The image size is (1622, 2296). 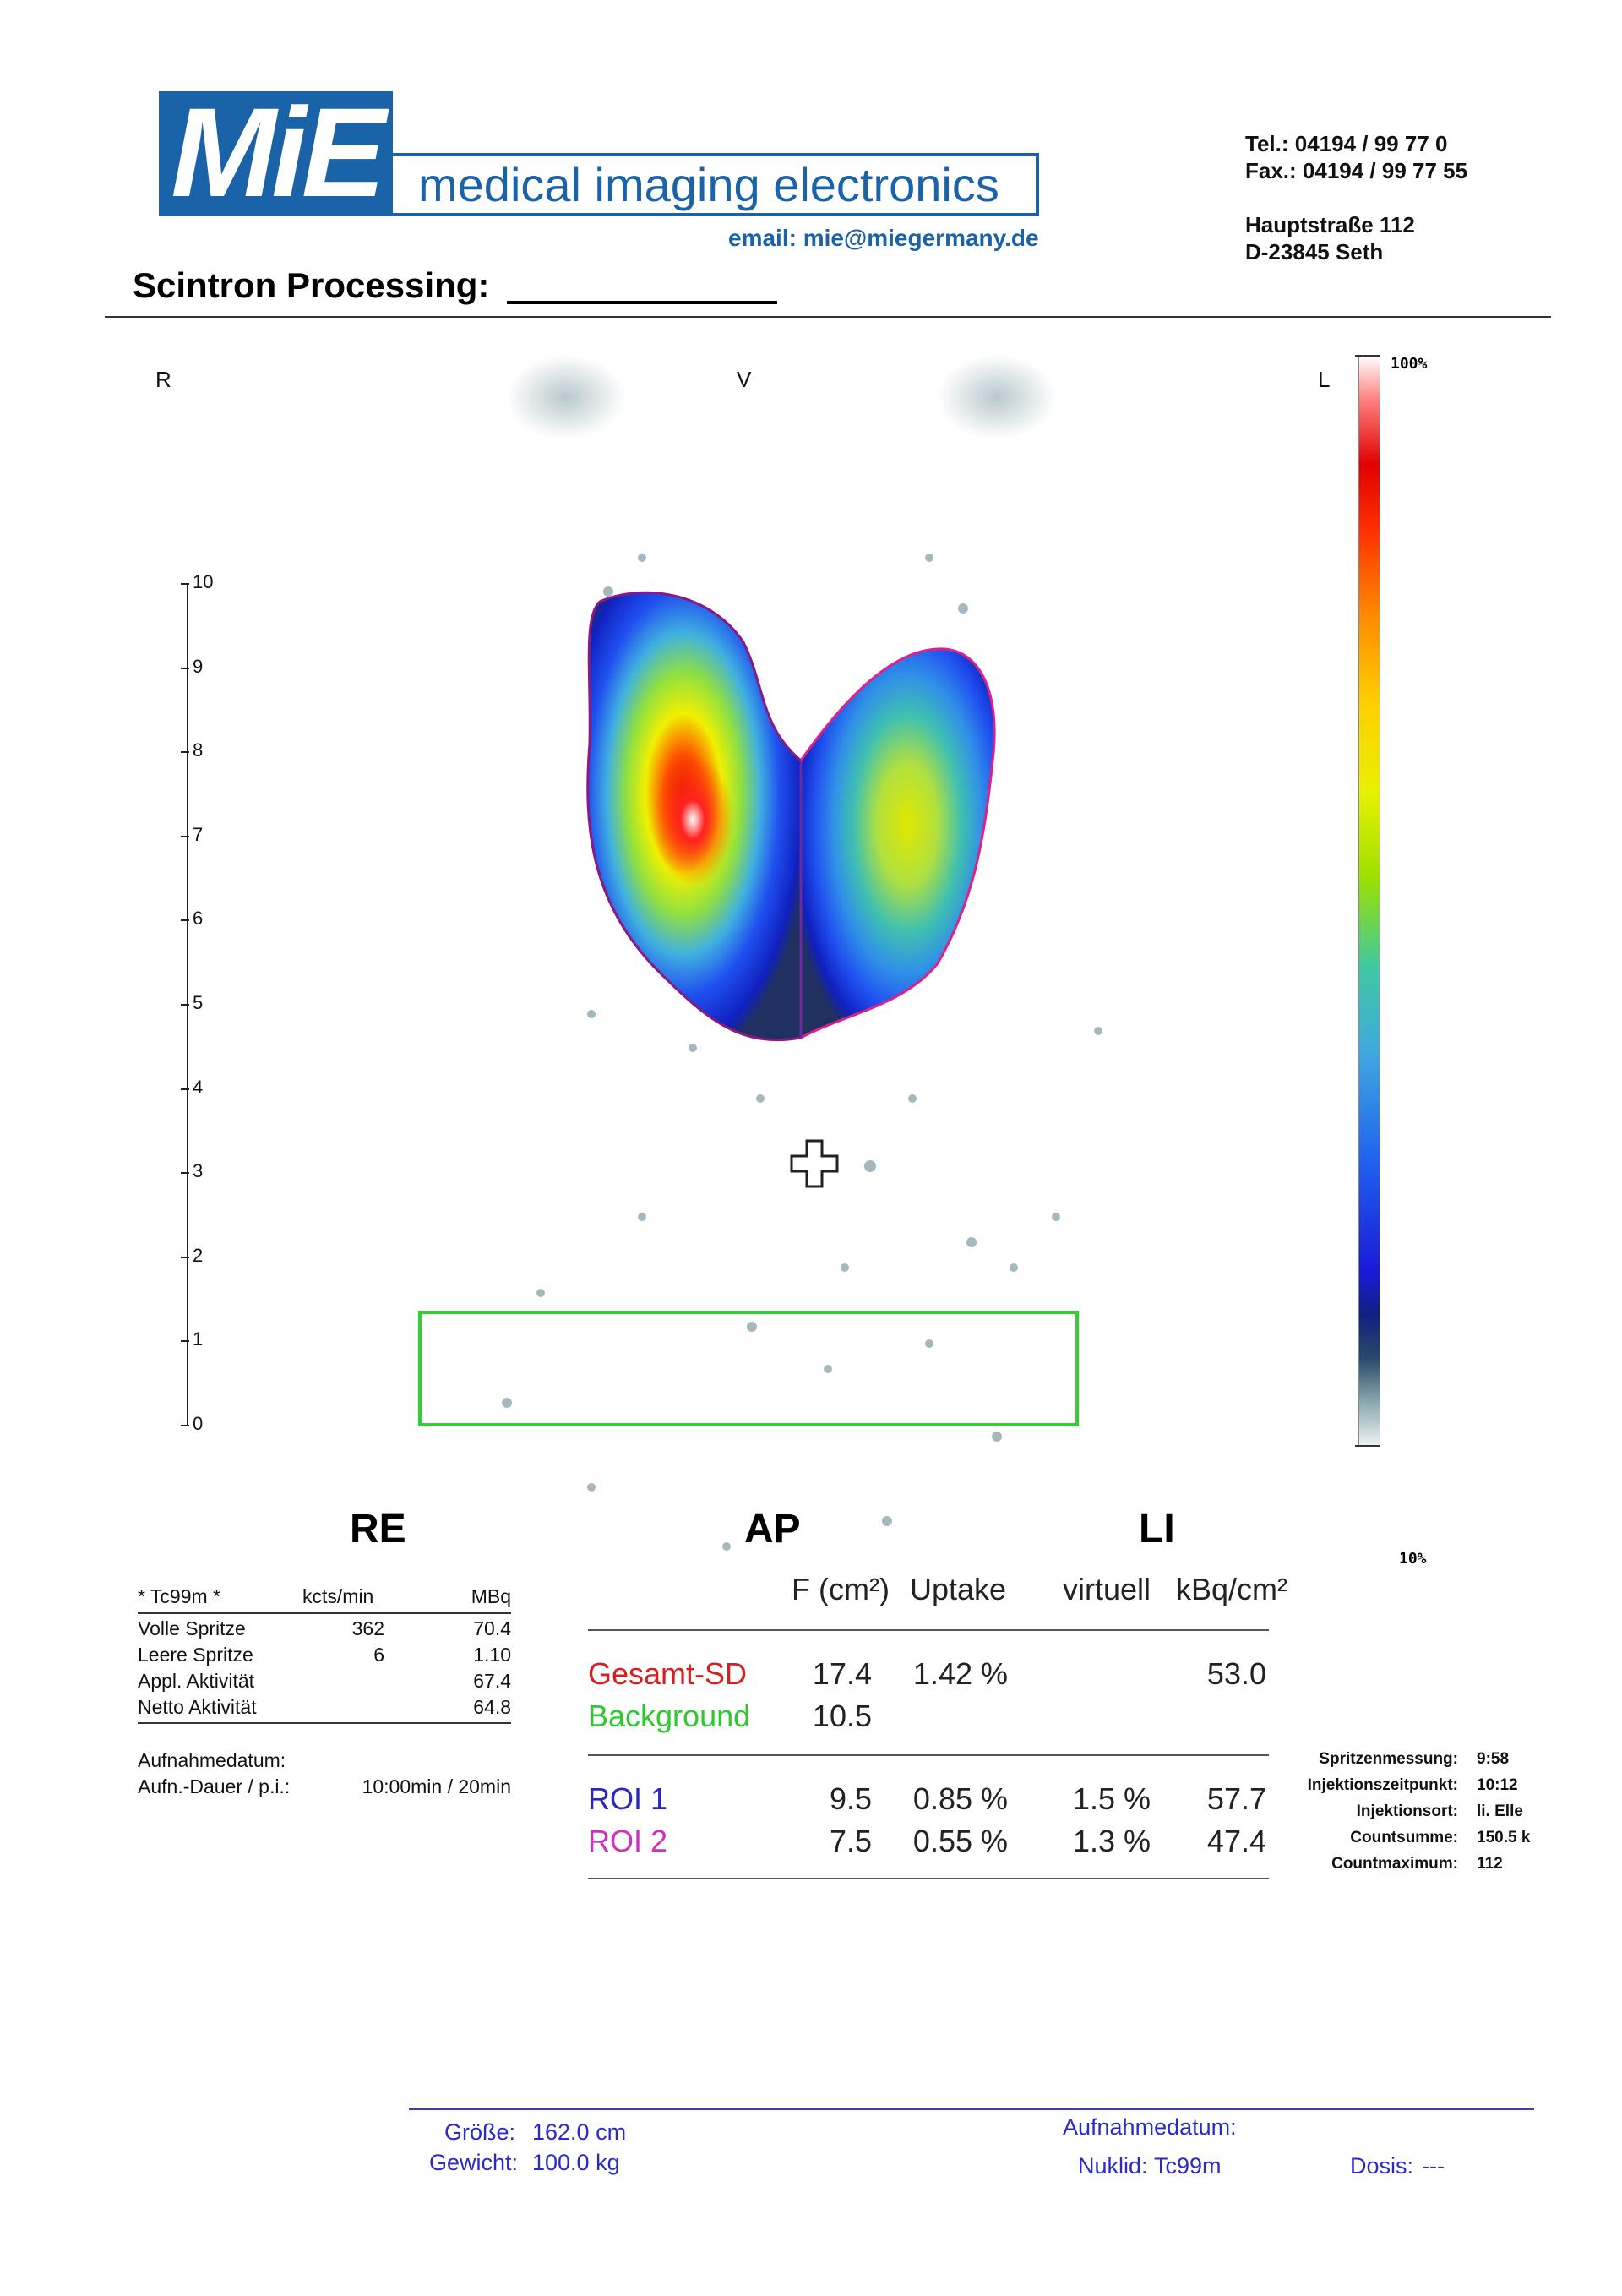 I want to click on info-label: Countmaximum:, so click(x=1395, y=1864).